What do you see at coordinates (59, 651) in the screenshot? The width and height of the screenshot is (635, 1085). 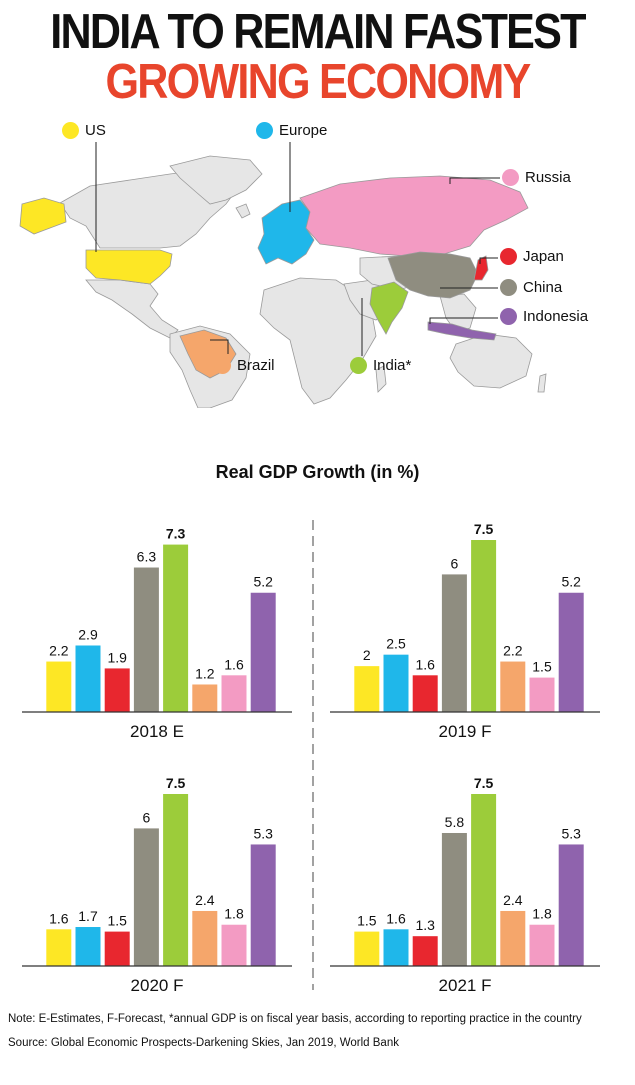 I see `value-label-us-1: 2.2` at bounding box center [59, 651].